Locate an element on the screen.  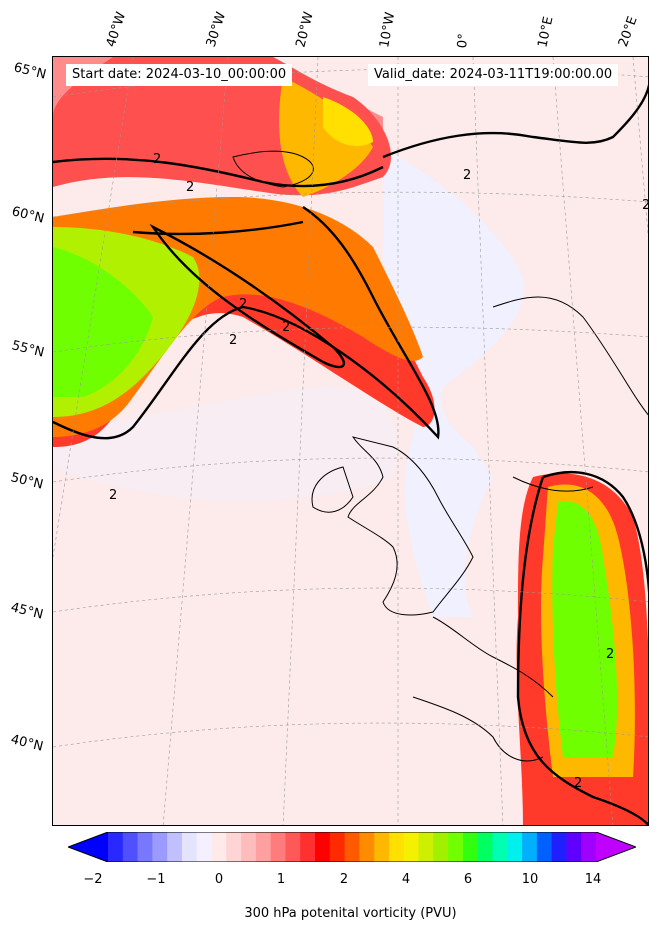
north-sea-coast is located at coordinates (553, 484).